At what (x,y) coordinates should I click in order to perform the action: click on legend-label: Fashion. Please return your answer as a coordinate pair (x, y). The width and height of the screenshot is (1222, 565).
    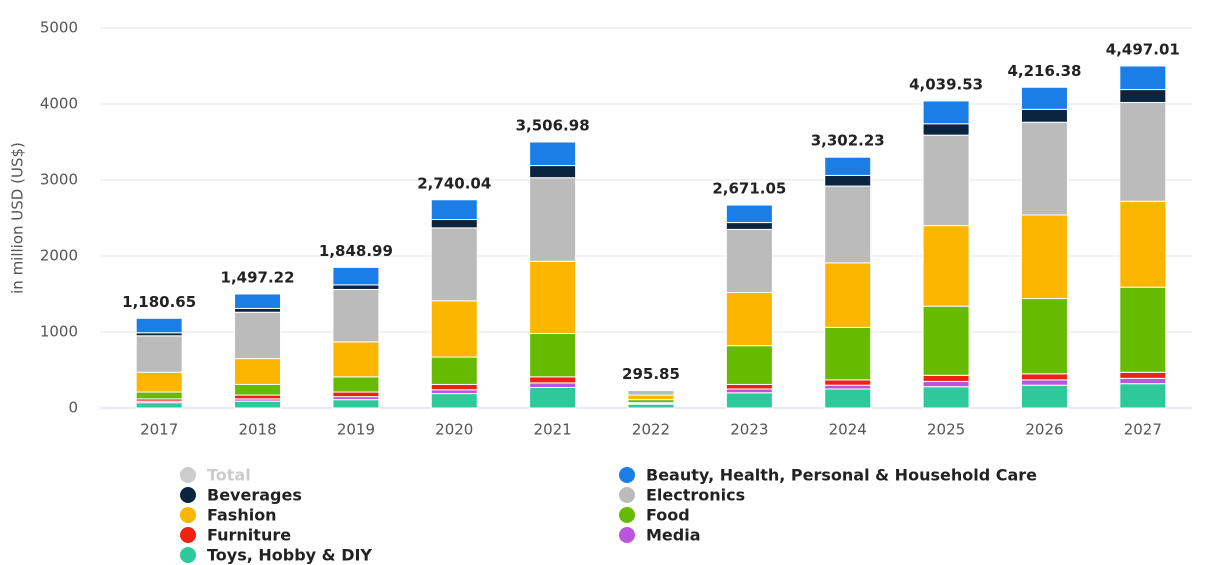
    Looking at the image, I should click on (242, 515).